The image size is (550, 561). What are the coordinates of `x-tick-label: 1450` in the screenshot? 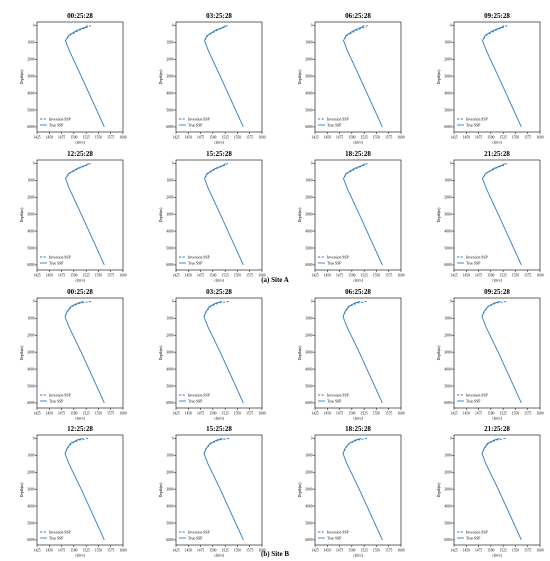 It's located at (466, 138).